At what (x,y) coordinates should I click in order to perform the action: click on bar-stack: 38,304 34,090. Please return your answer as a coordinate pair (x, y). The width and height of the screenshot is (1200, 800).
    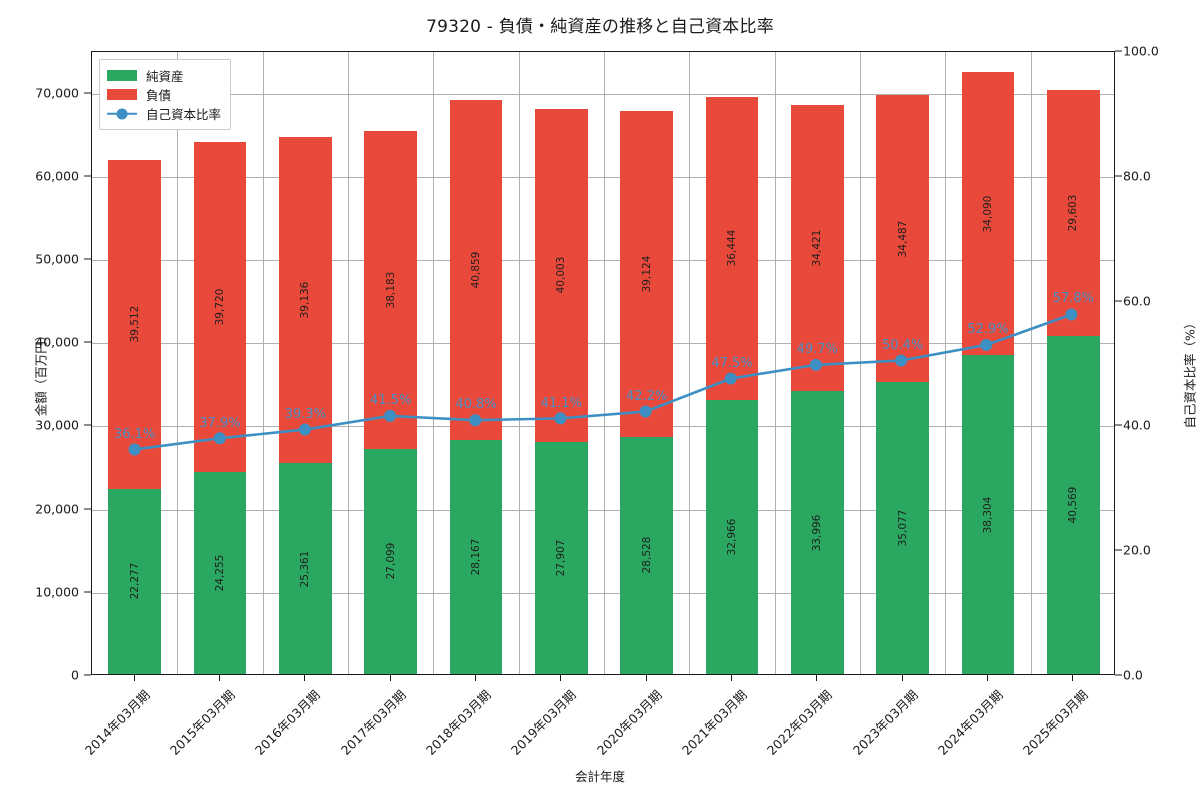
    Looking at the image, I should click on (988, 372).